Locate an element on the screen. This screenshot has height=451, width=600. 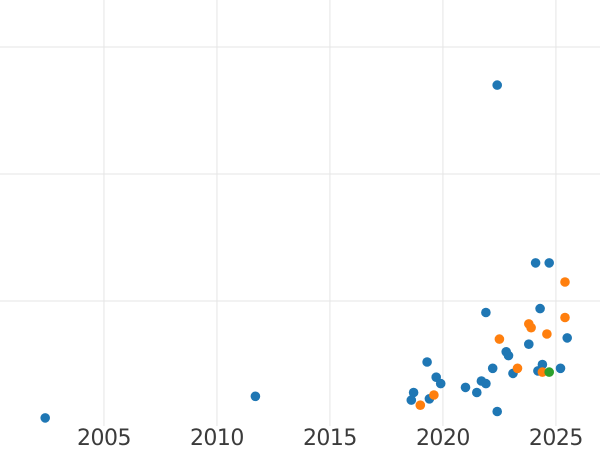
x-tick-label-2020: 2020 is located at coordinates (443, 438).